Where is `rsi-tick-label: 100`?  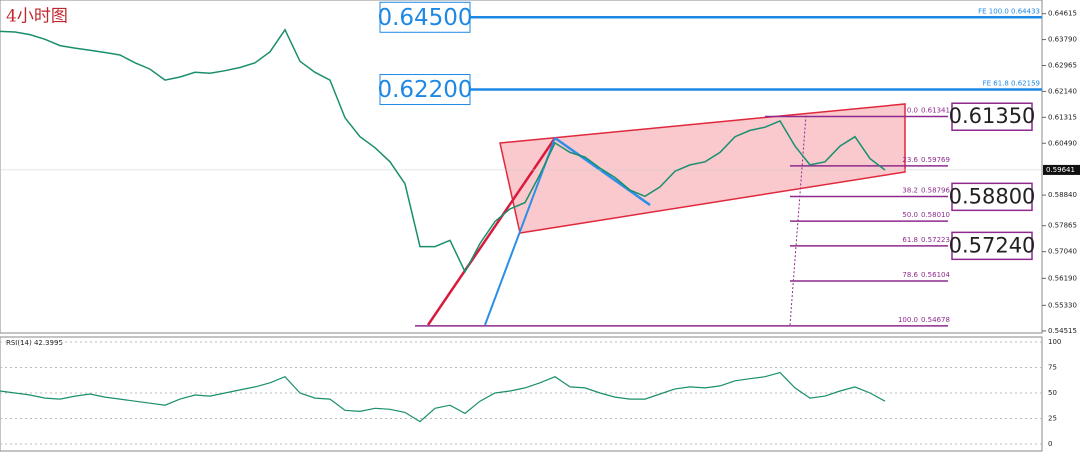
rsi-tick-label: 100 is located at coordinates (1054, 342).